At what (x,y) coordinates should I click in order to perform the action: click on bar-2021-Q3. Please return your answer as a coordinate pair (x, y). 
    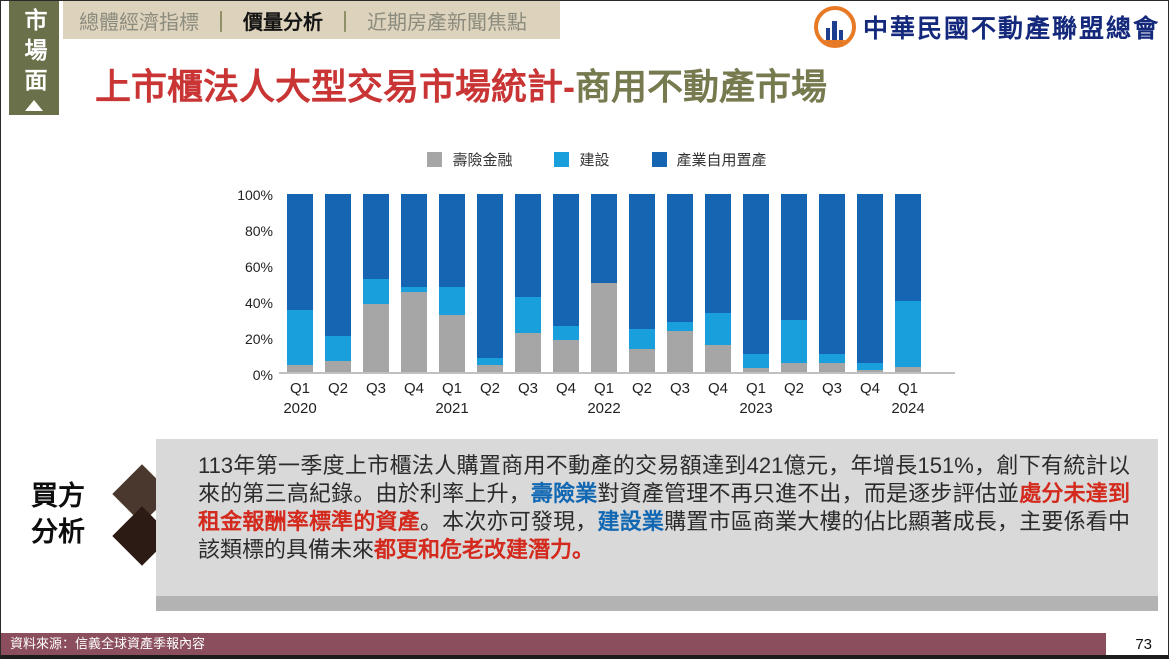
    Looking at the image, I should click on (528, 283).